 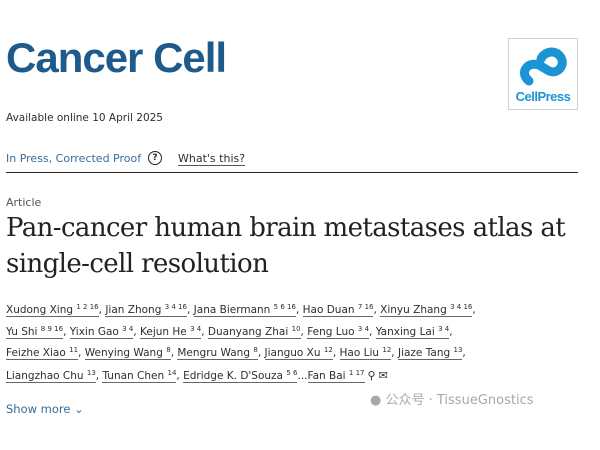 I want to click on author-link: Jana Biermann 5 6 16, so click(x=244, y=310).